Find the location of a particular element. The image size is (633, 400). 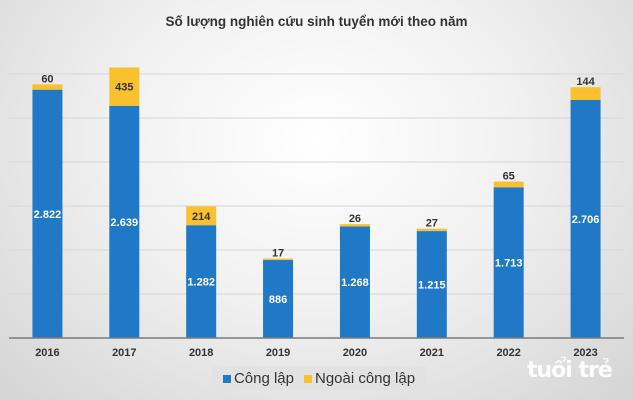

bar-cong-lap-2021 is located at coordinates (431, 284).